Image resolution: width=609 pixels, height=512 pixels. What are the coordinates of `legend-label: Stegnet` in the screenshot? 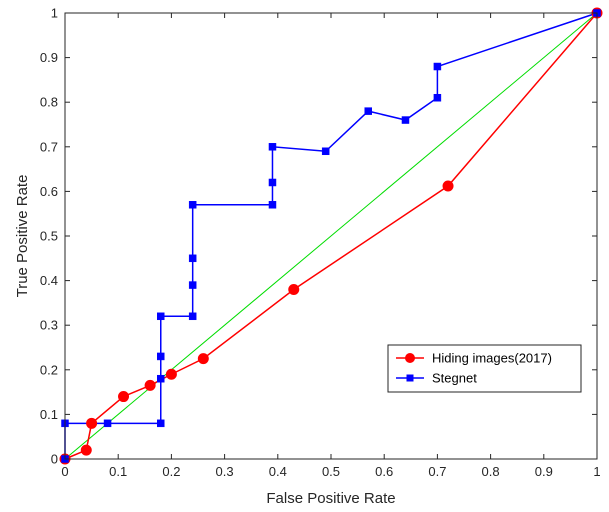 It's located at (454, 378).